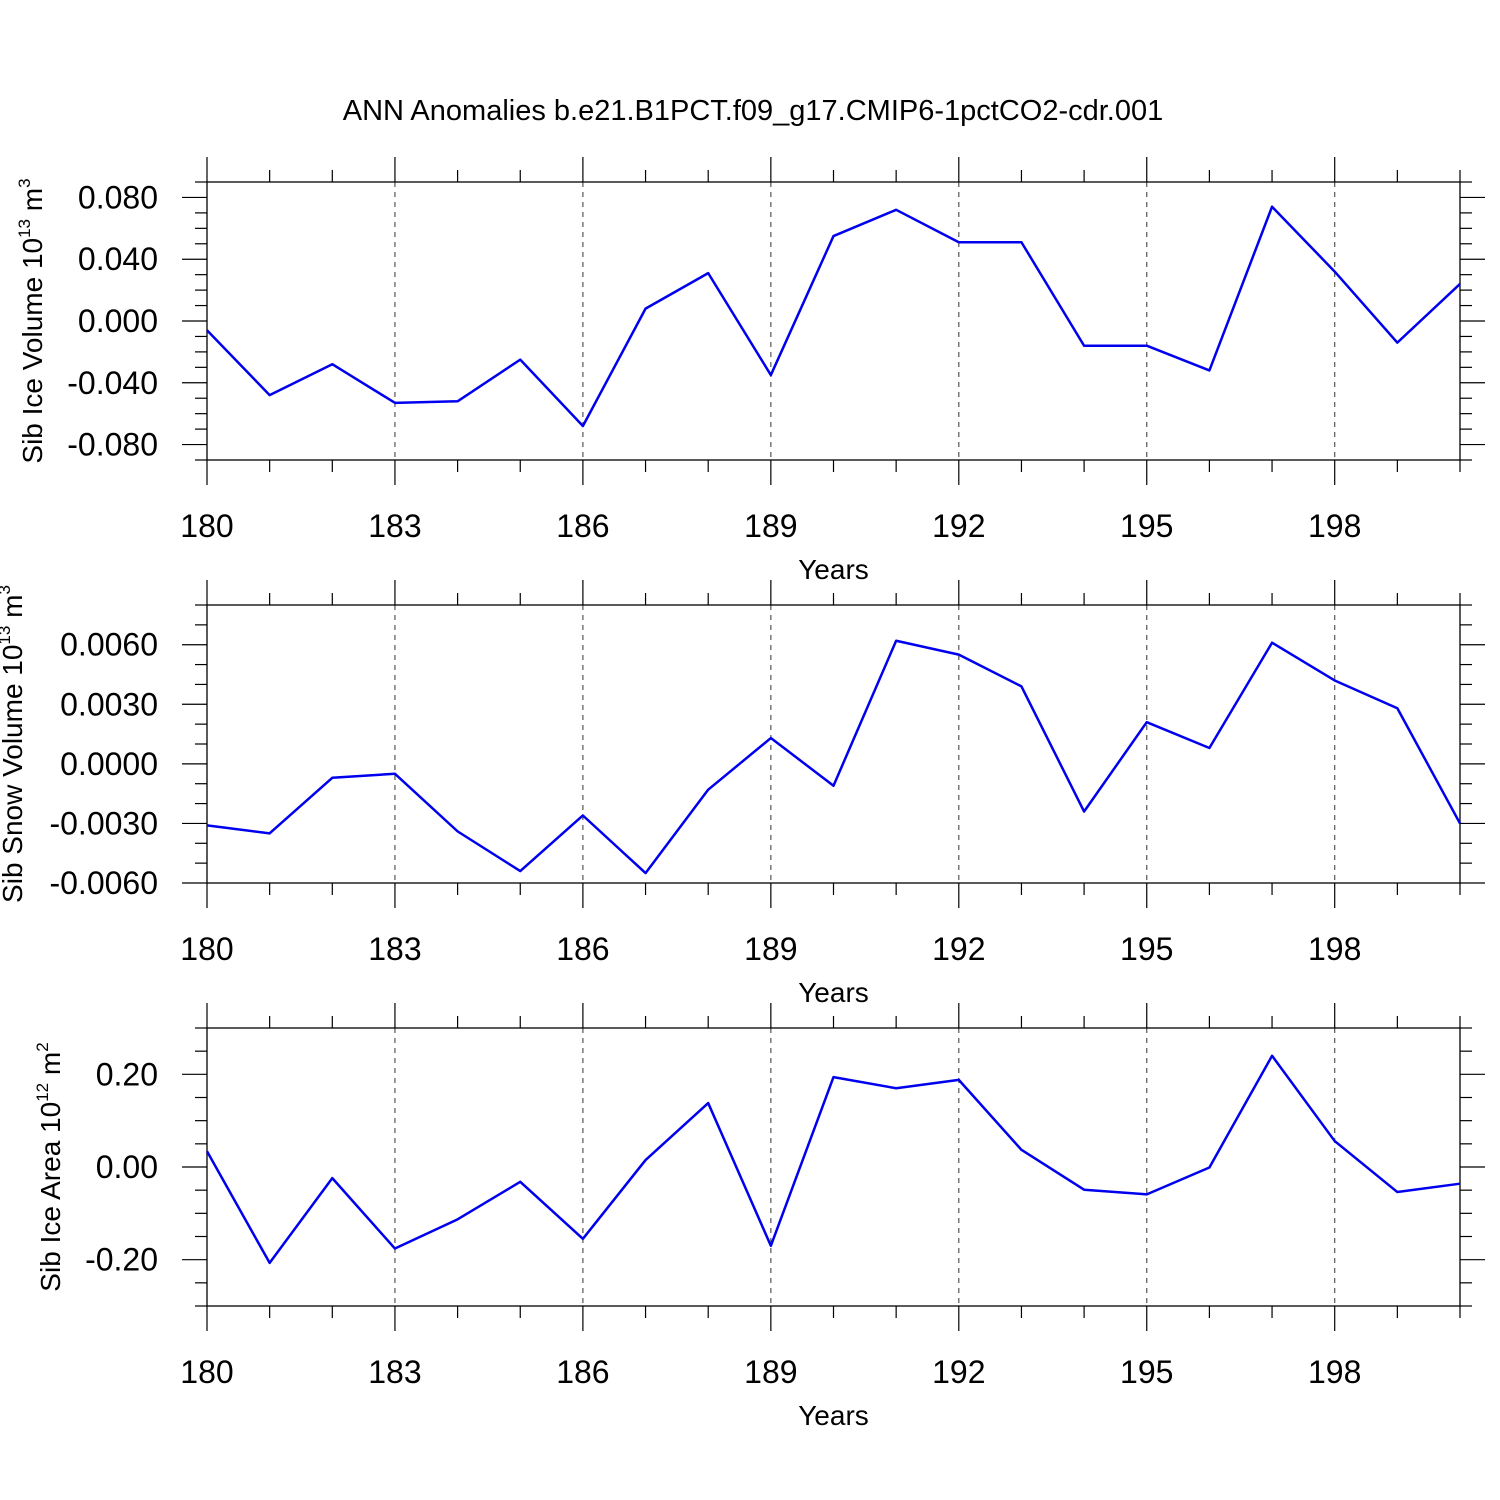 This screenshot has width=1500, height=1500. I want to click on y-tick-label: 0.00, so click(127, 1167).